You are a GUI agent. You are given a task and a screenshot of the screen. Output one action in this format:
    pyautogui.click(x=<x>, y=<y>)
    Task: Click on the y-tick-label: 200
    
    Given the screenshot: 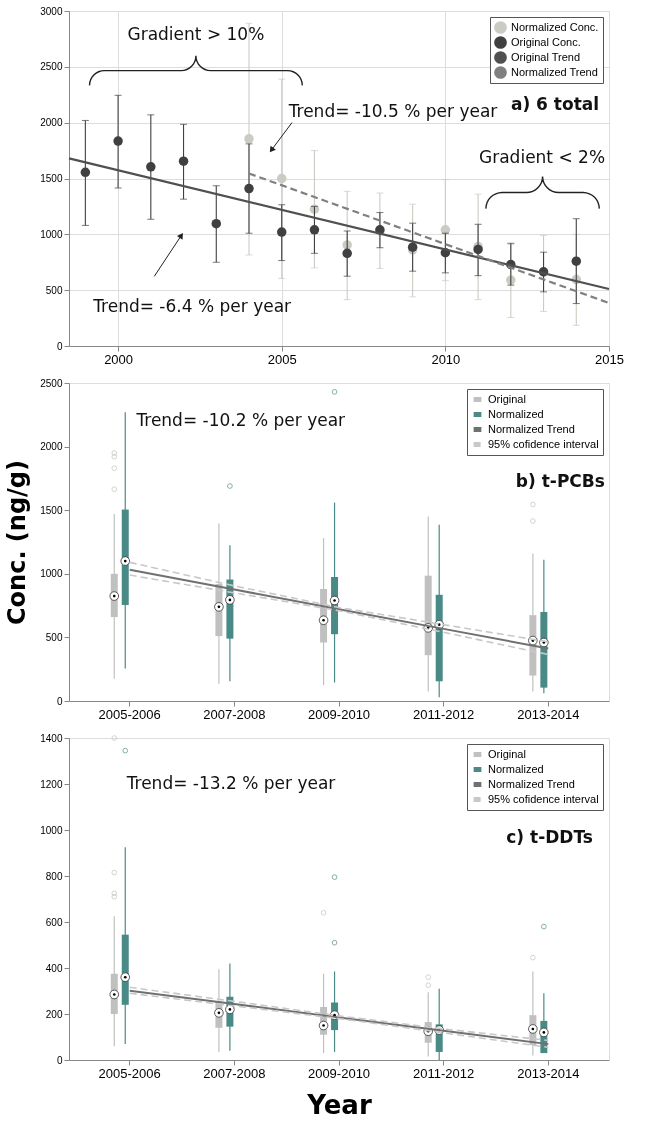 What is the action you would take?
    pyautogui.click(x=54, y=1014)
    